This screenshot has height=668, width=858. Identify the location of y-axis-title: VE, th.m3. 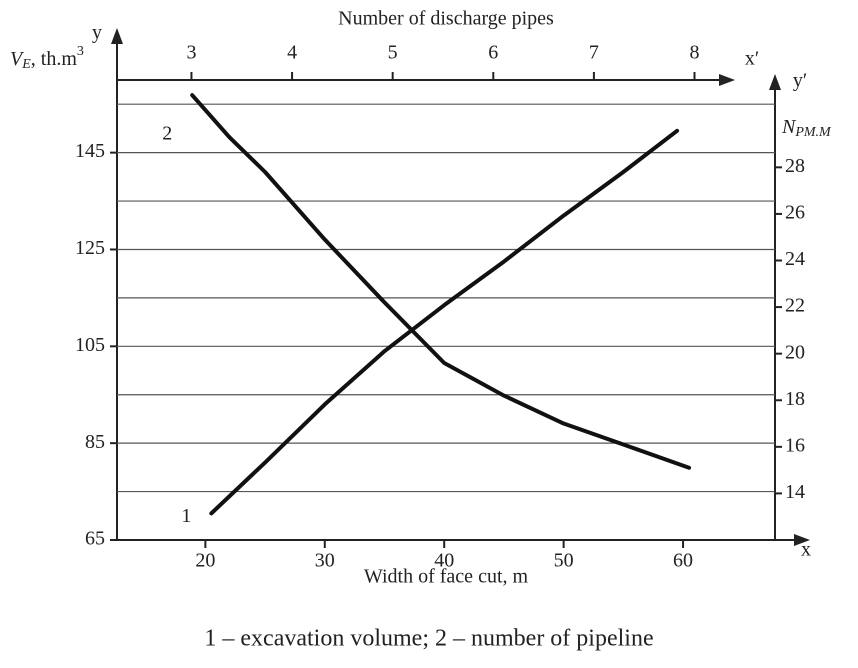
(47, 58).